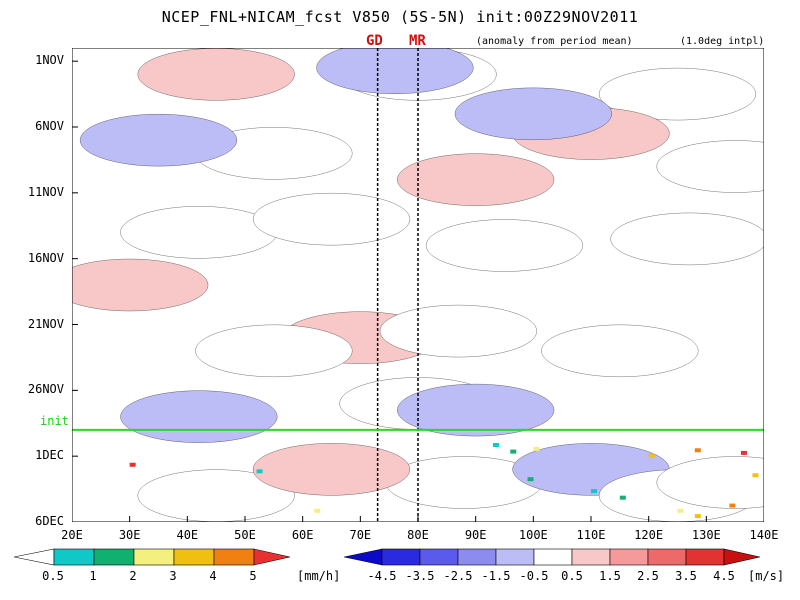  Describe the element at coordinates (129, 535) in the screenshot. I see `x-tick-label: 30E` at that location.